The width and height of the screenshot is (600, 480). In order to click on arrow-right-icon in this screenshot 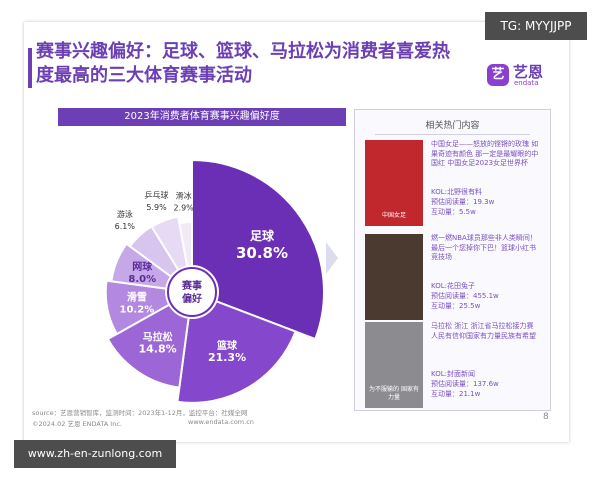, I will do `click(332, 258)`.